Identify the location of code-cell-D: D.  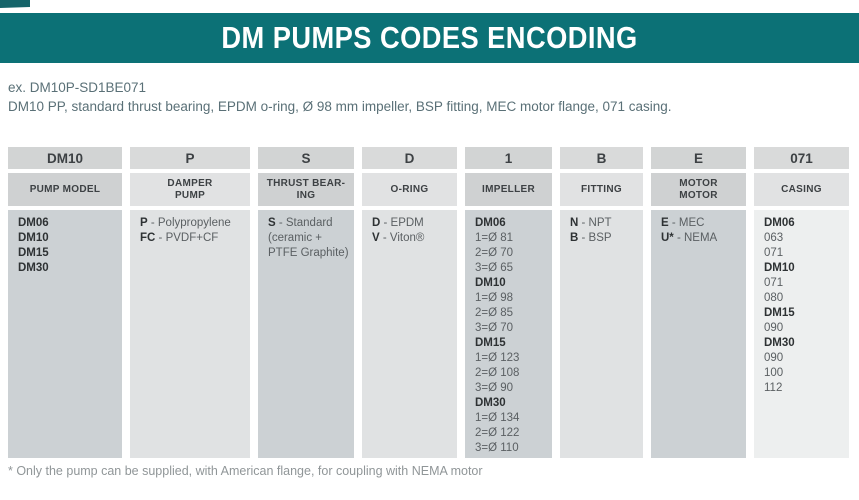
(409, 158).